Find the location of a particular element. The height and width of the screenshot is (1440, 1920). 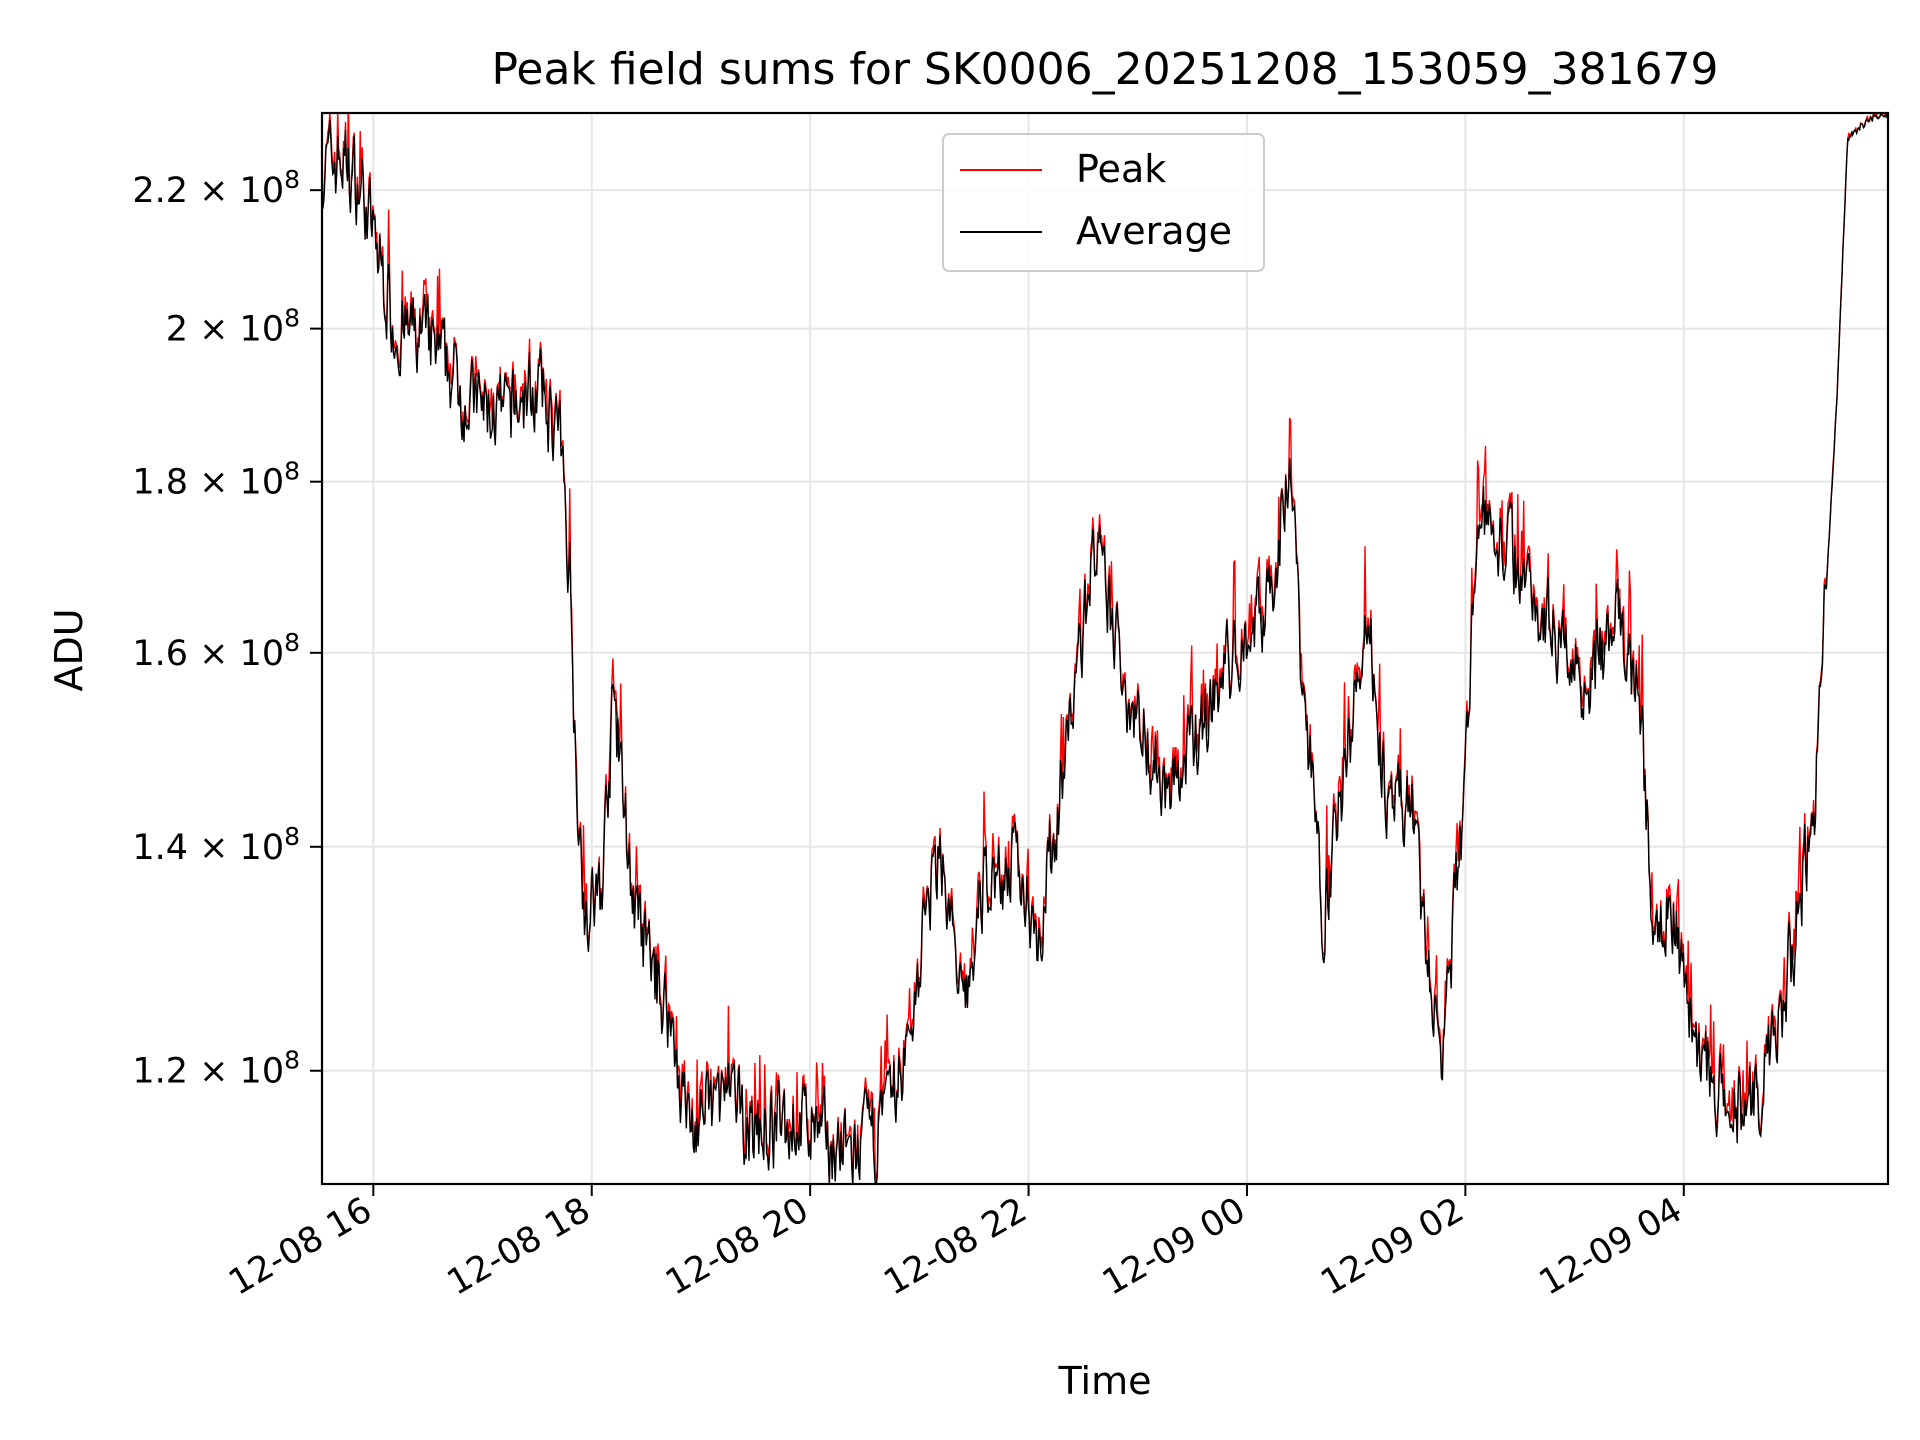

y-tick-label-5: 2.2 × 108 is located at coordinates (216, 188).